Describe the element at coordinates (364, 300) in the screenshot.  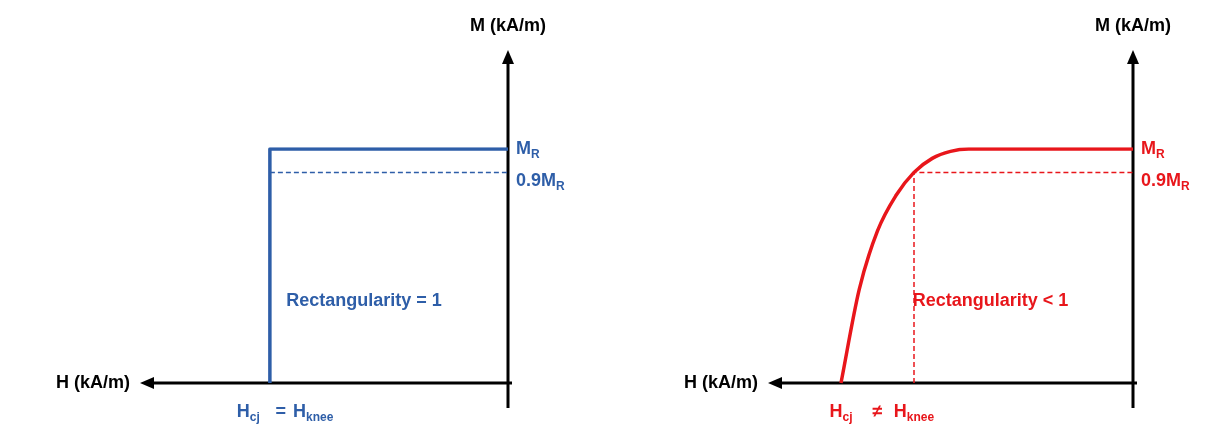
I see `annotation: Rectangularity = 1` at that location.